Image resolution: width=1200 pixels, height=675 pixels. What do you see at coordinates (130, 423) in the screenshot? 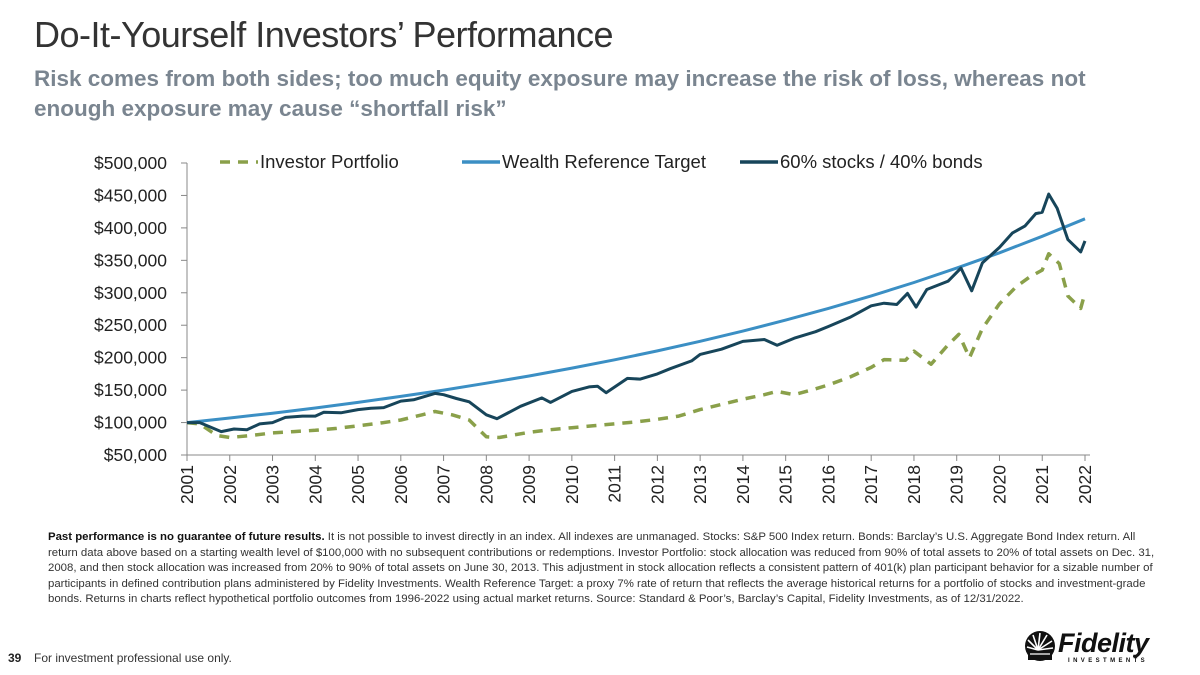
I see `y-tick-label: $100,000` at bounding box center [130, 423].